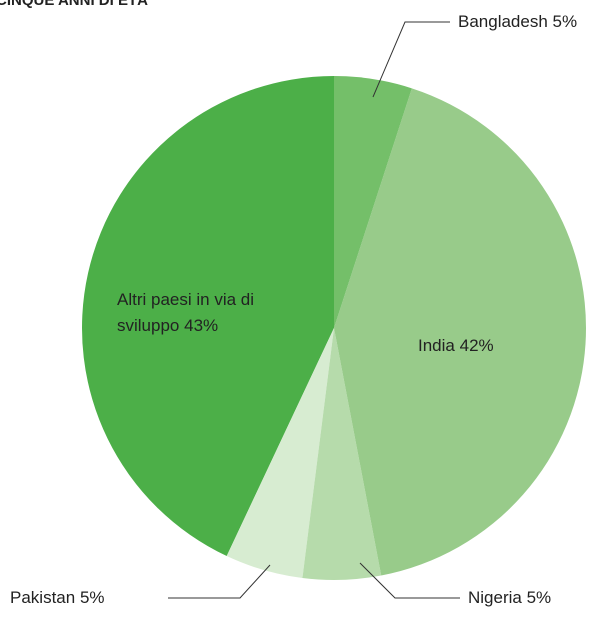 The image size is (613, 638). I want to click on value-label: 42%, so click(476, 345).